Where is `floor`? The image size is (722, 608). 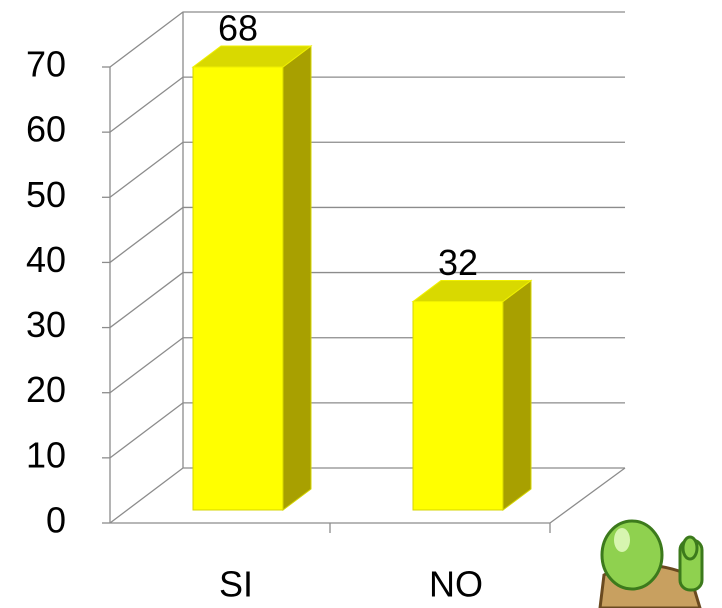
floor is located at coordinates (368, 495).